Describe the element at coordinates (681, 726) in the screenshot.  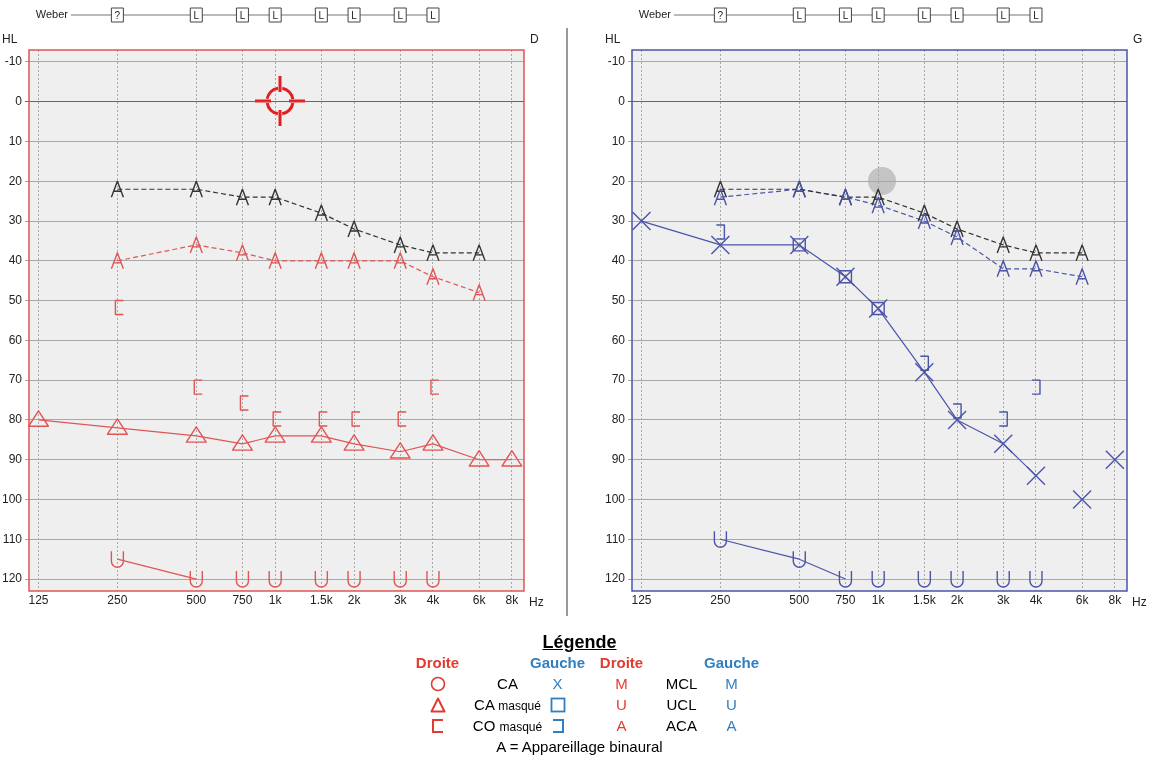
I see `text: ACA` at that location.